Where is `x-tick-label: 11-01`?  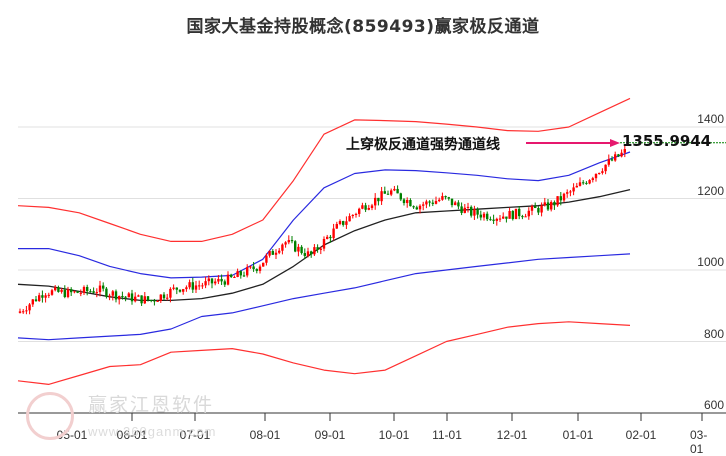
x-tick-label: 11-01 is located at coordinates (447, 435).